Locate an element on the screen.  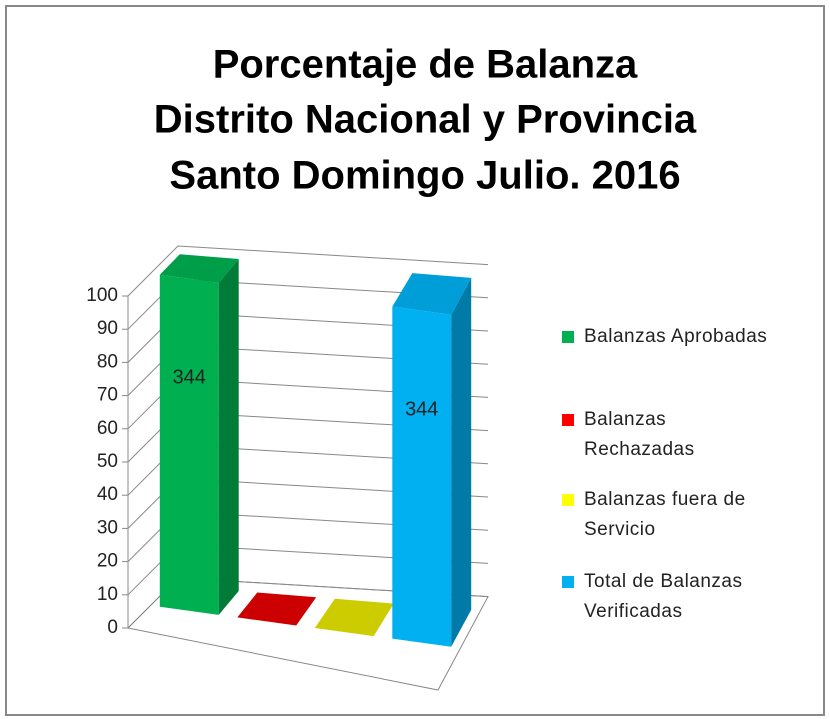
legend-label: Balanzas Rechazadas is located at coordinates (639, 434).